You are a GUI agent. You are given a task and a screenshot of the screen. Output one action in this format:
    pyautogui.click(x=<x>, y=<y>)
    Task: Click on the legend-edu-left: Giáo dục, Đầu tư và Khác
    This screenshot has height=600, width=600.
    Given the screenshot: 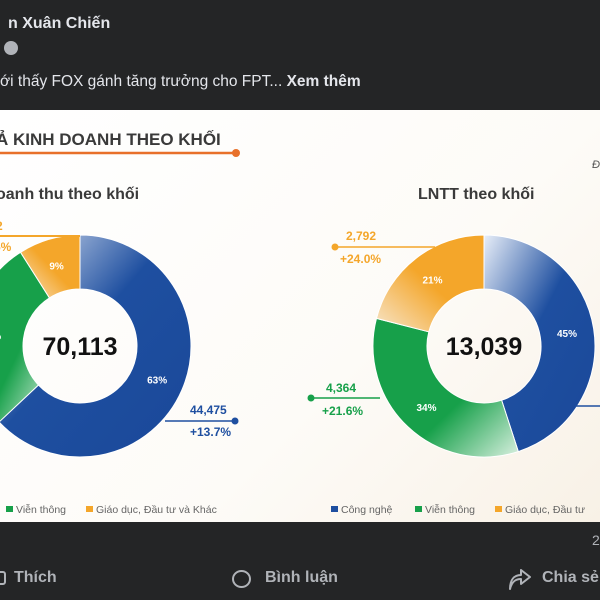 What is the action you would take?
    pyautogui.click(x=156, y=510)
    